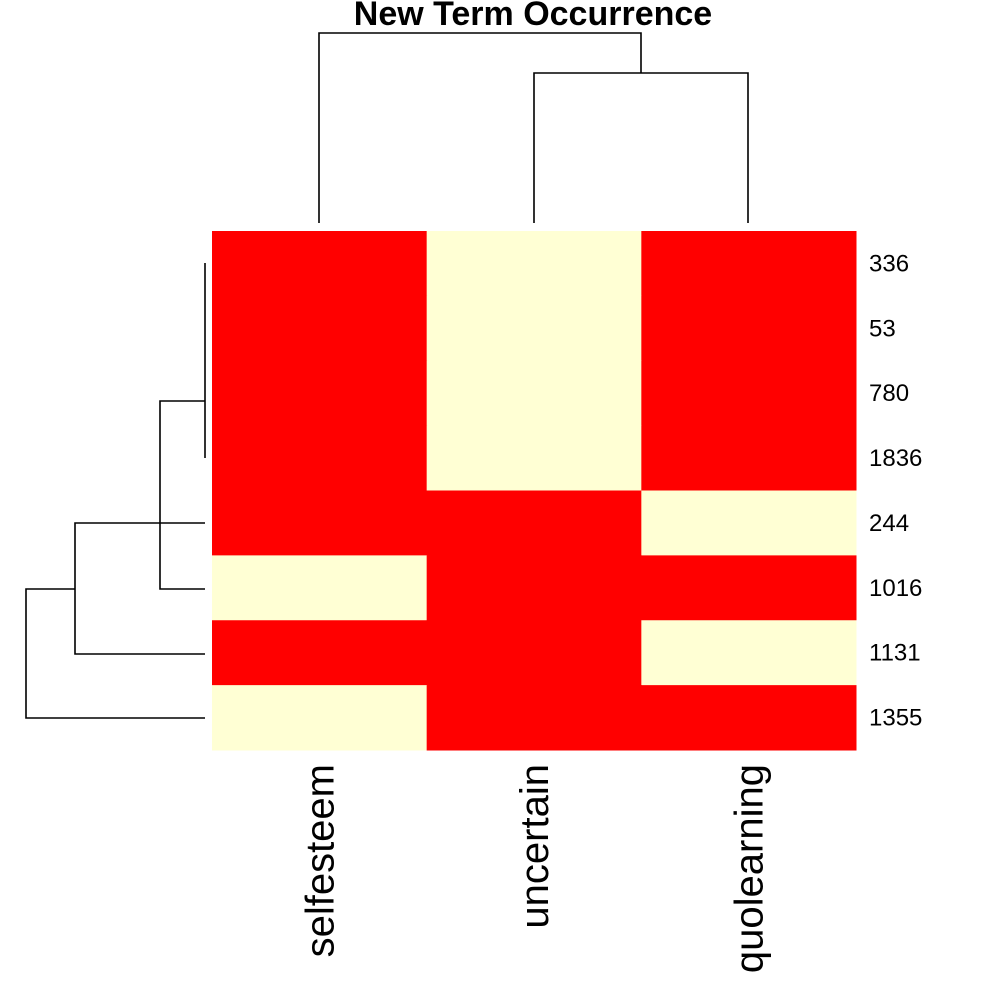  What do you see at coordinates (750, 868) in the screenshot?
I see `column-label: quolearning` at bounding box center [750, 868].